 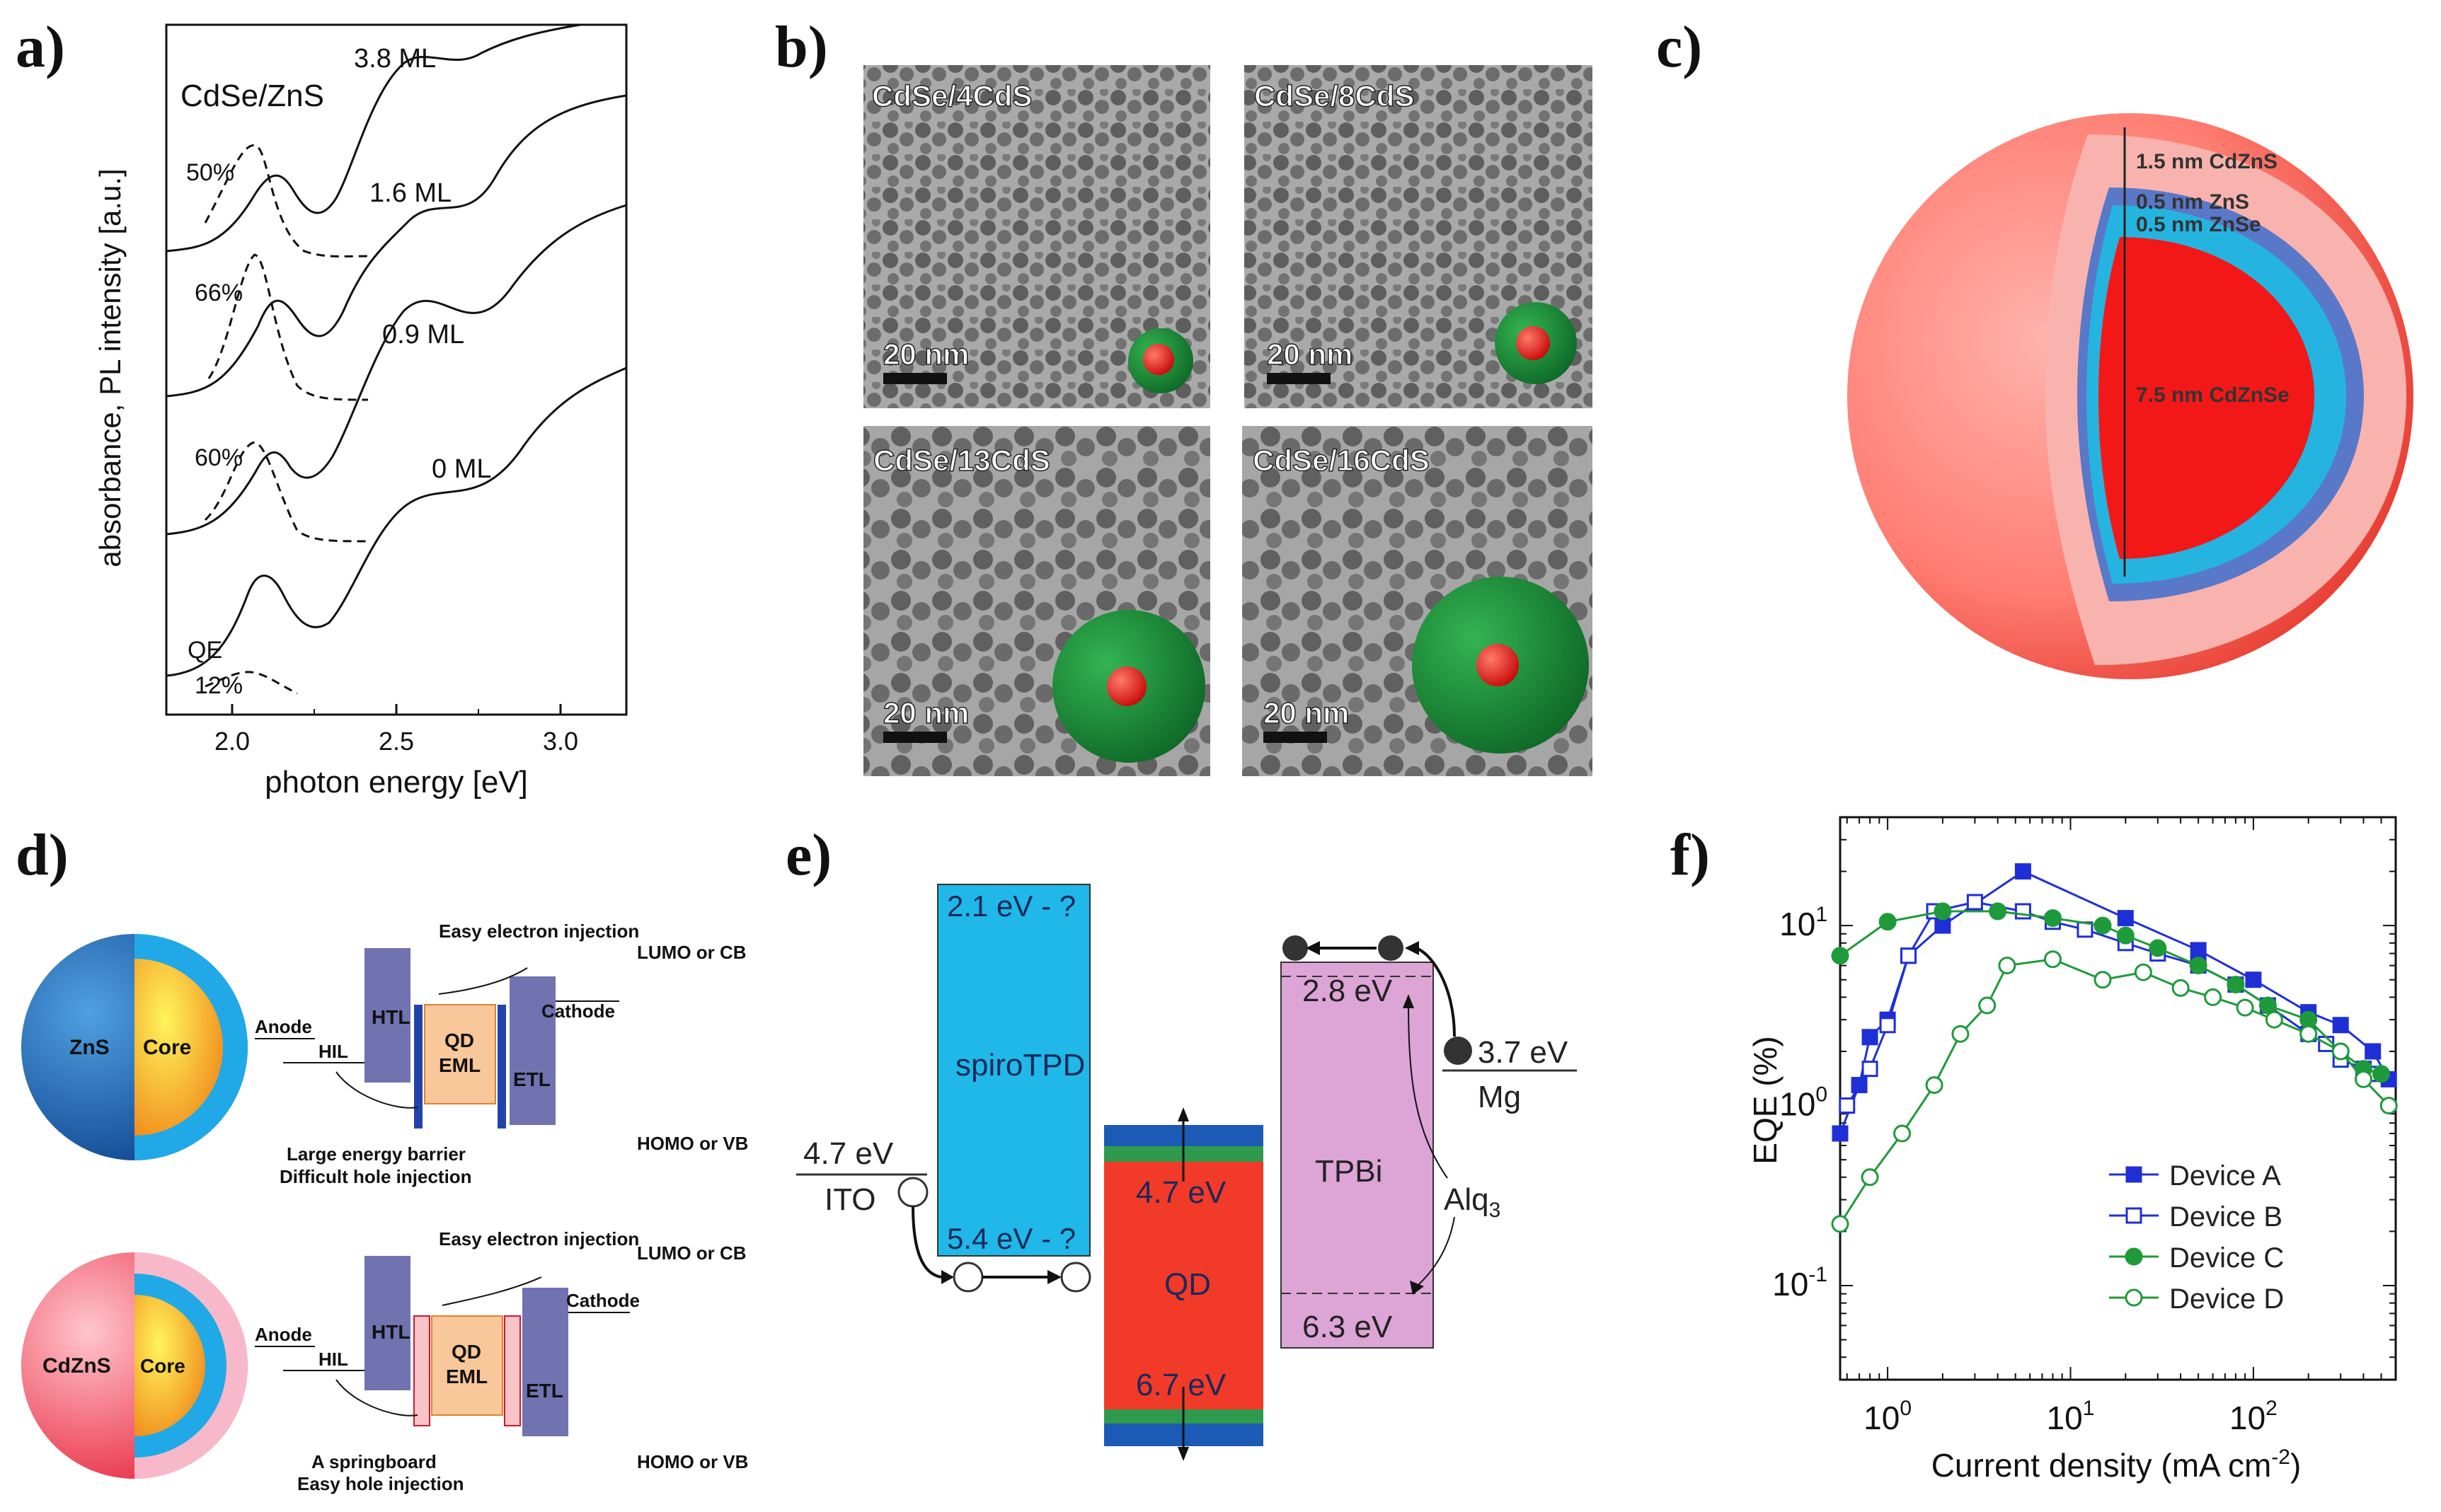 I want to click on qd-bottom-level: 6.7 eV, so click(x=1181, y=1385).